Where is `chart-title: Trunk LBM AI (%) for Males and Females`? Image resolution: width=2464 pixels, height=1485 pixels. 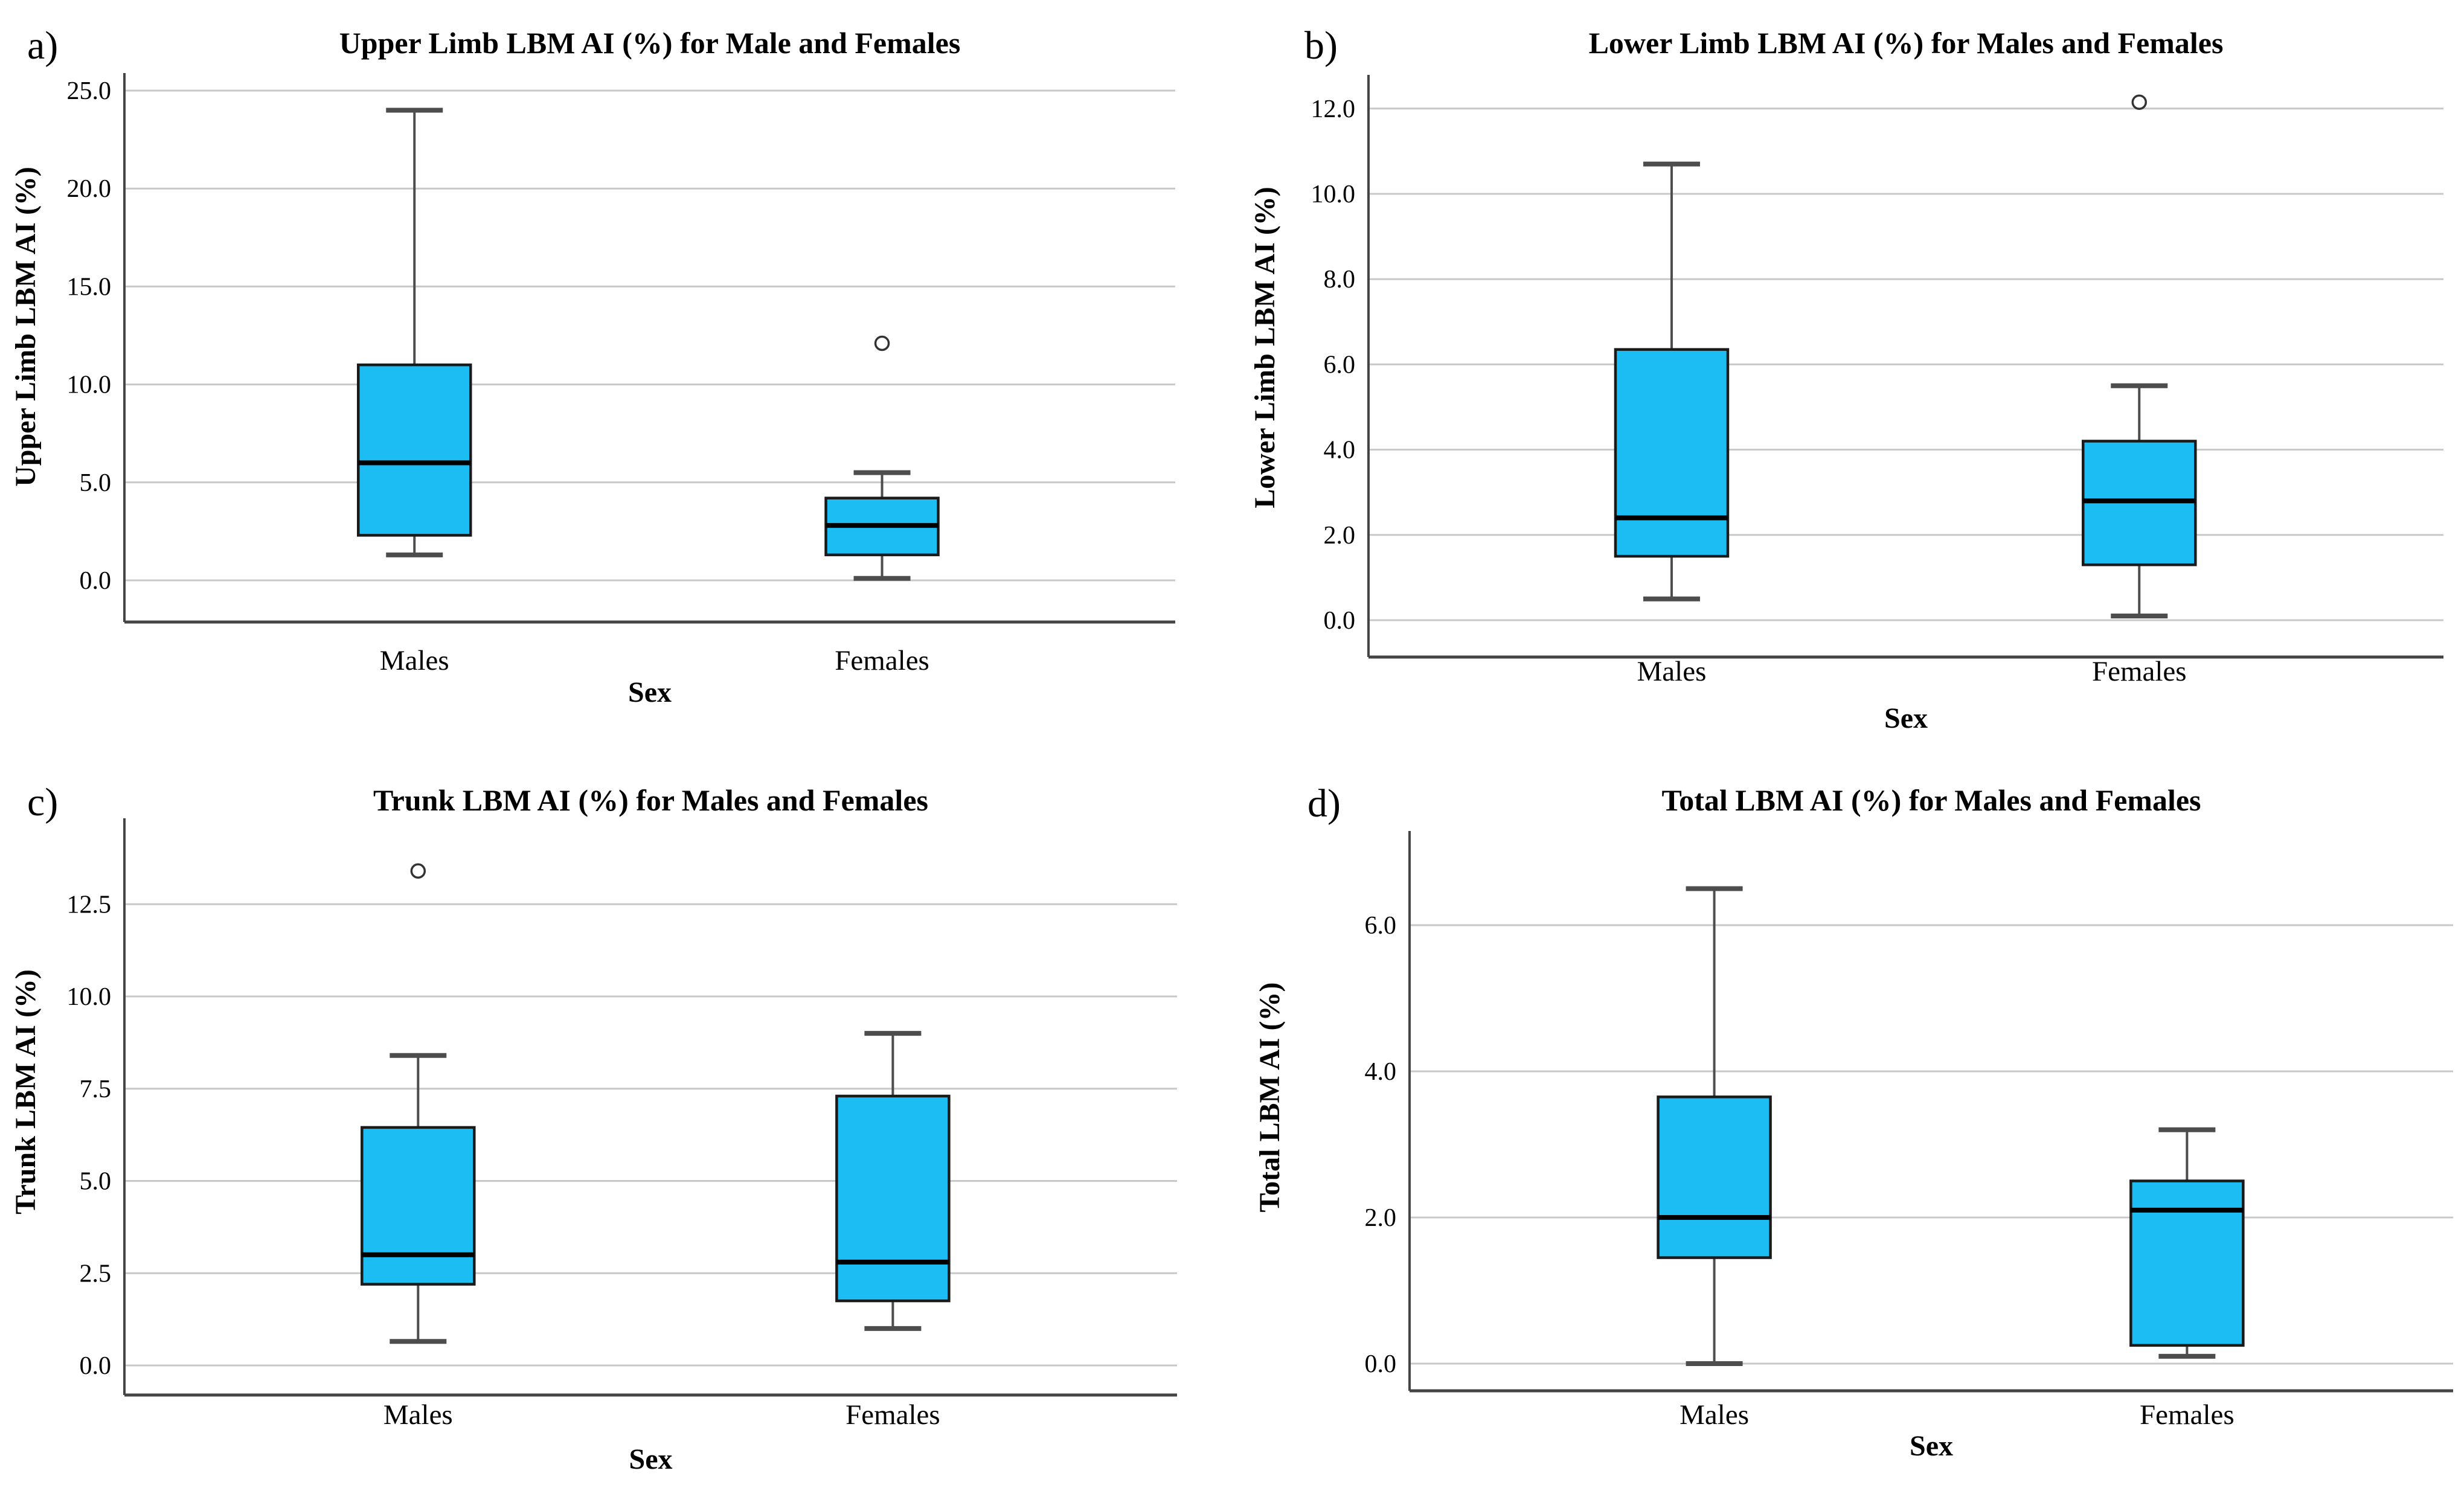
chart-title: Trunk LBM AI (%) for Males and Females is located at coordinates (650, 800).